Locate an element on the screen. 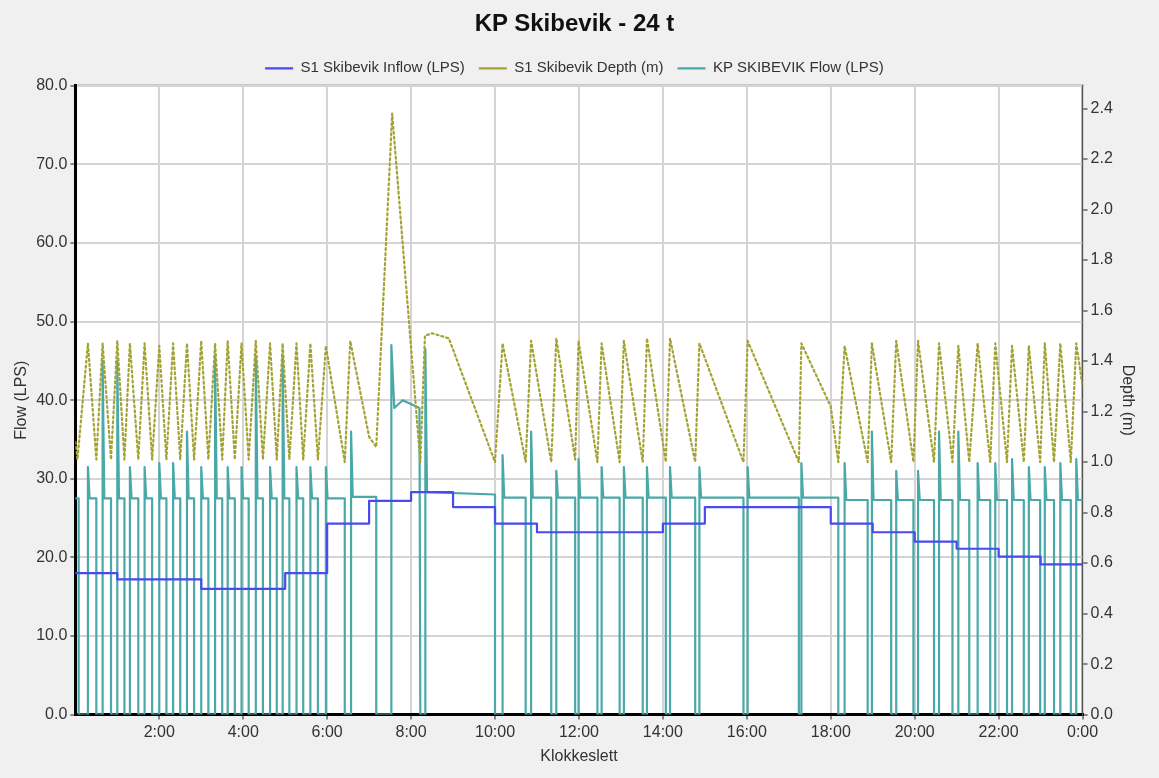 This screenshot has height=778, width=1159. x-tick-label: 12:00 is located at coordinates (579, 731).